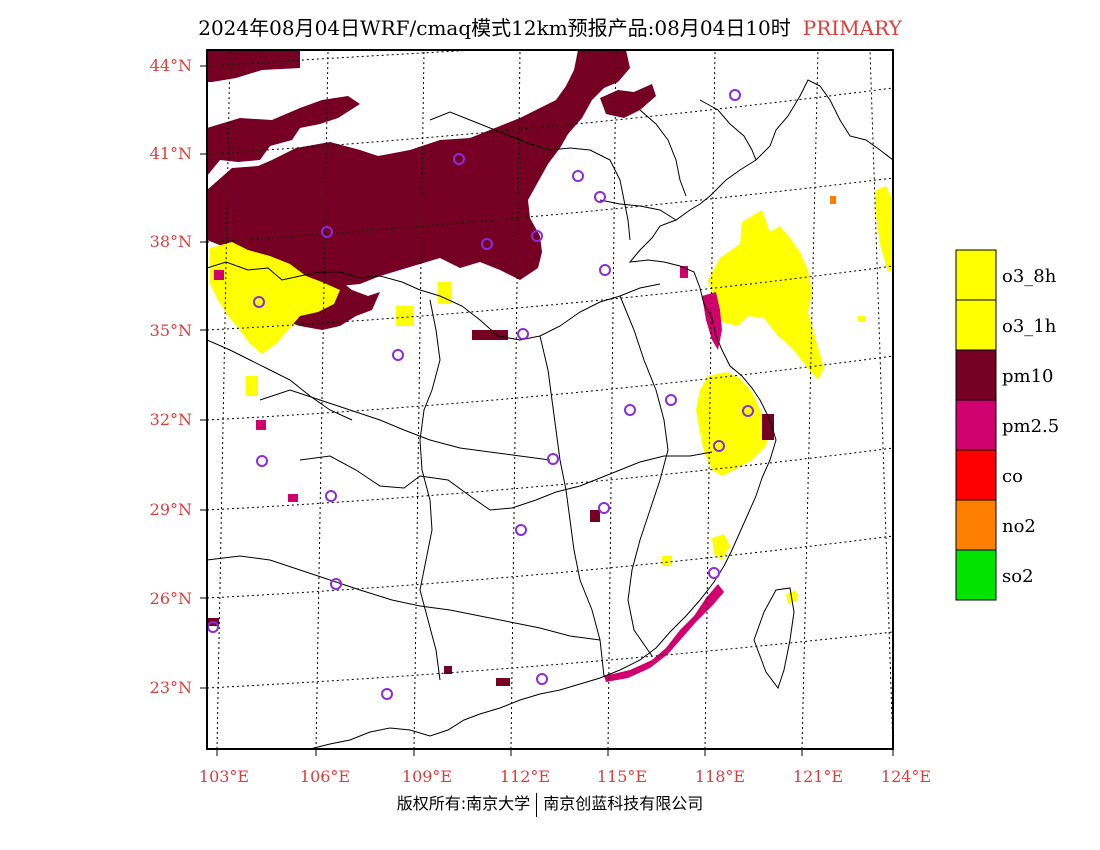  I want to click on lat-label: 41°N, so click(171, 153).